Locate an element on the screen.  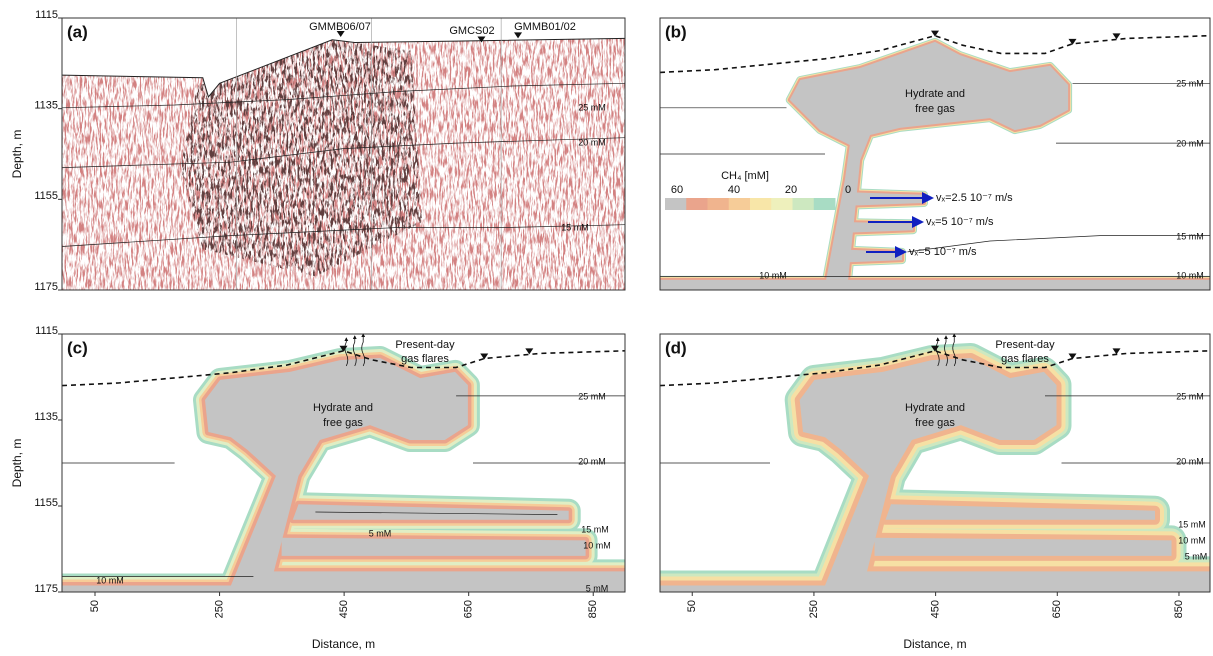
colorbar-tick-label: 0 is located at coordinates (848, 190).